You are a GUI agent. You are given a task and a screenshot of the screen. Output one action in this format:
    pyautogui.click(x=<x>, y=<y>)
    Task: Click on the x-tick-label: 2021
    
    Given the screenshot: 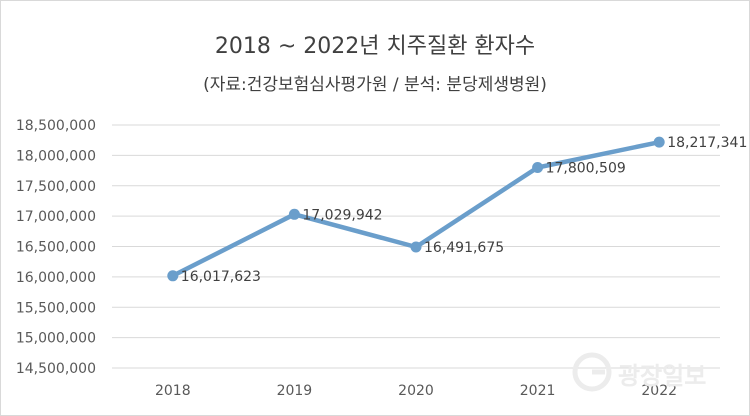 What is the action you would take?
    pyautogui.click(x=538, y=391)
    